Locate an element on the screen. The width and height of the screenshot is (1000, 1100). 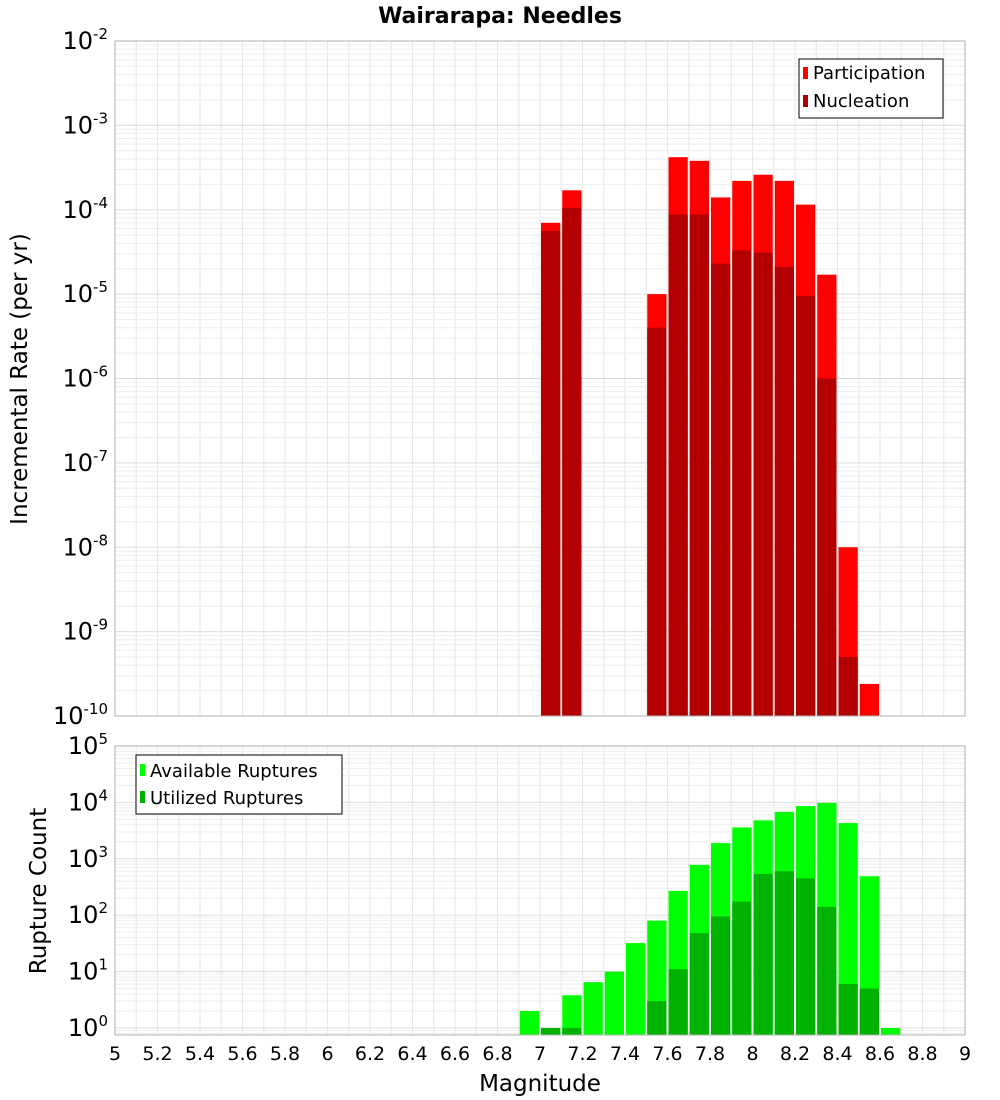
x-tick-label: 7 is located at coordinates (540, 1054).